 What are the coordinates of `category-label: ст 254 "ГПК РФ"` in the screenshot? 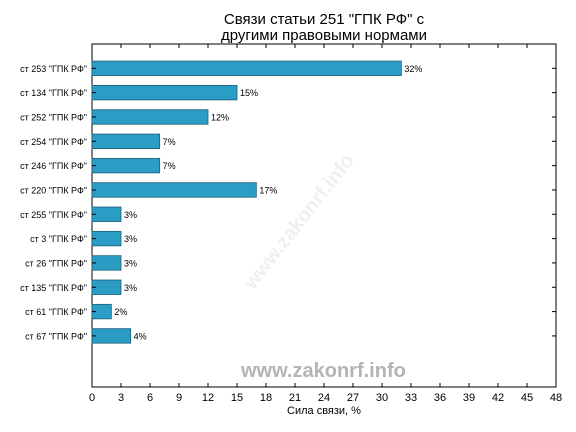 It's located at (53, 142).